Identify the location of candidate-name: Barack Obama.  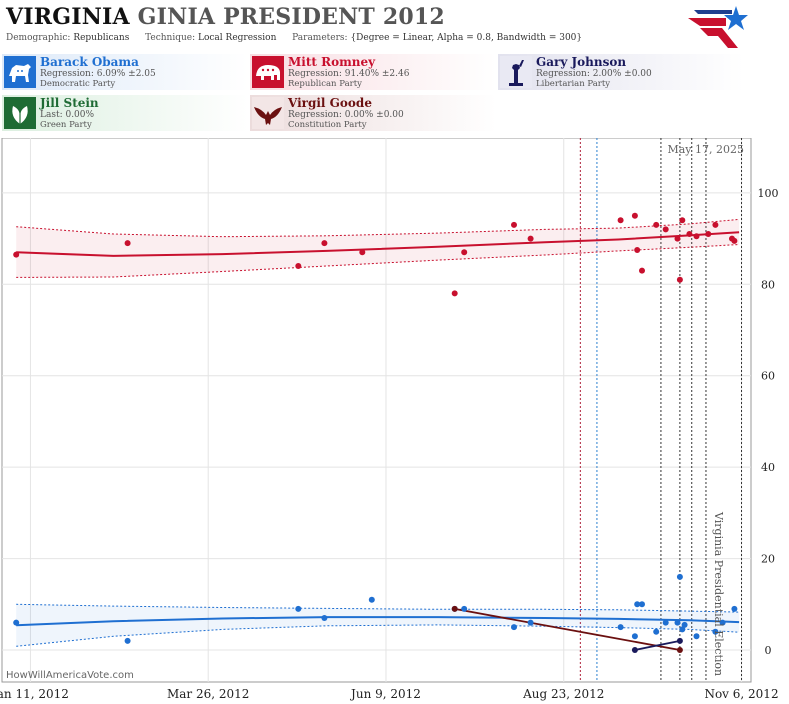
(89, 62).